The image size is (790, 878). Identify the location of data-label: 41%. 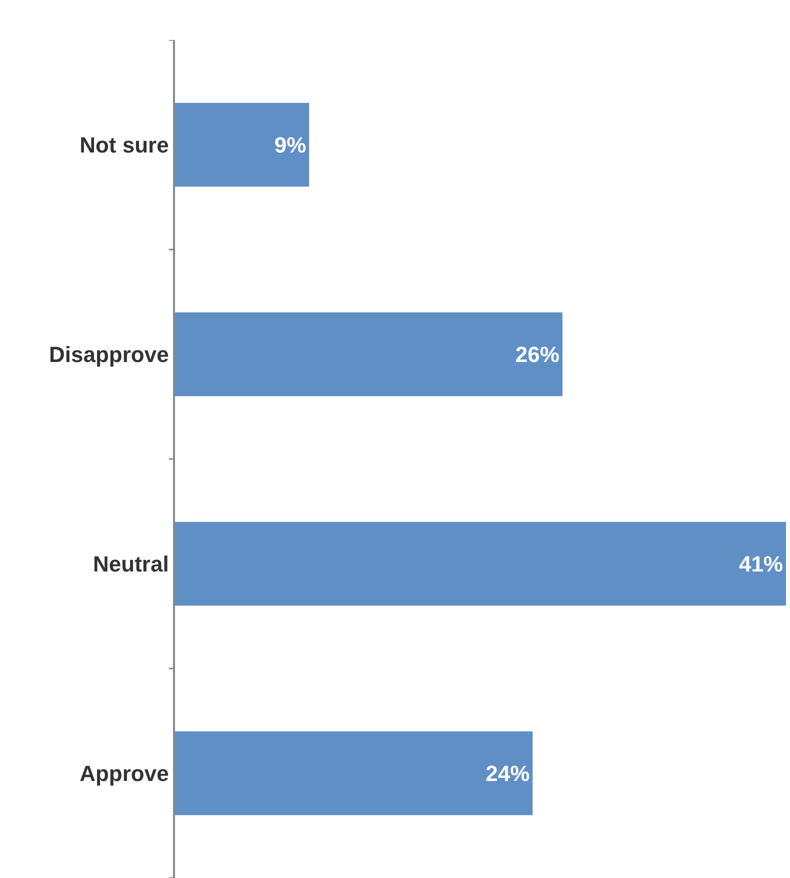
(760, 563).